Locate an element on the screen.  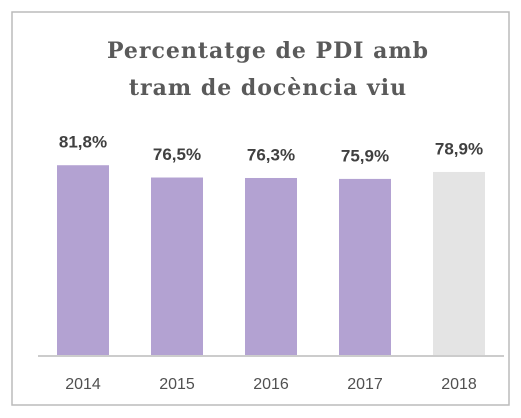
x-tick-label: 2017 is located at coordinates (365, 384).